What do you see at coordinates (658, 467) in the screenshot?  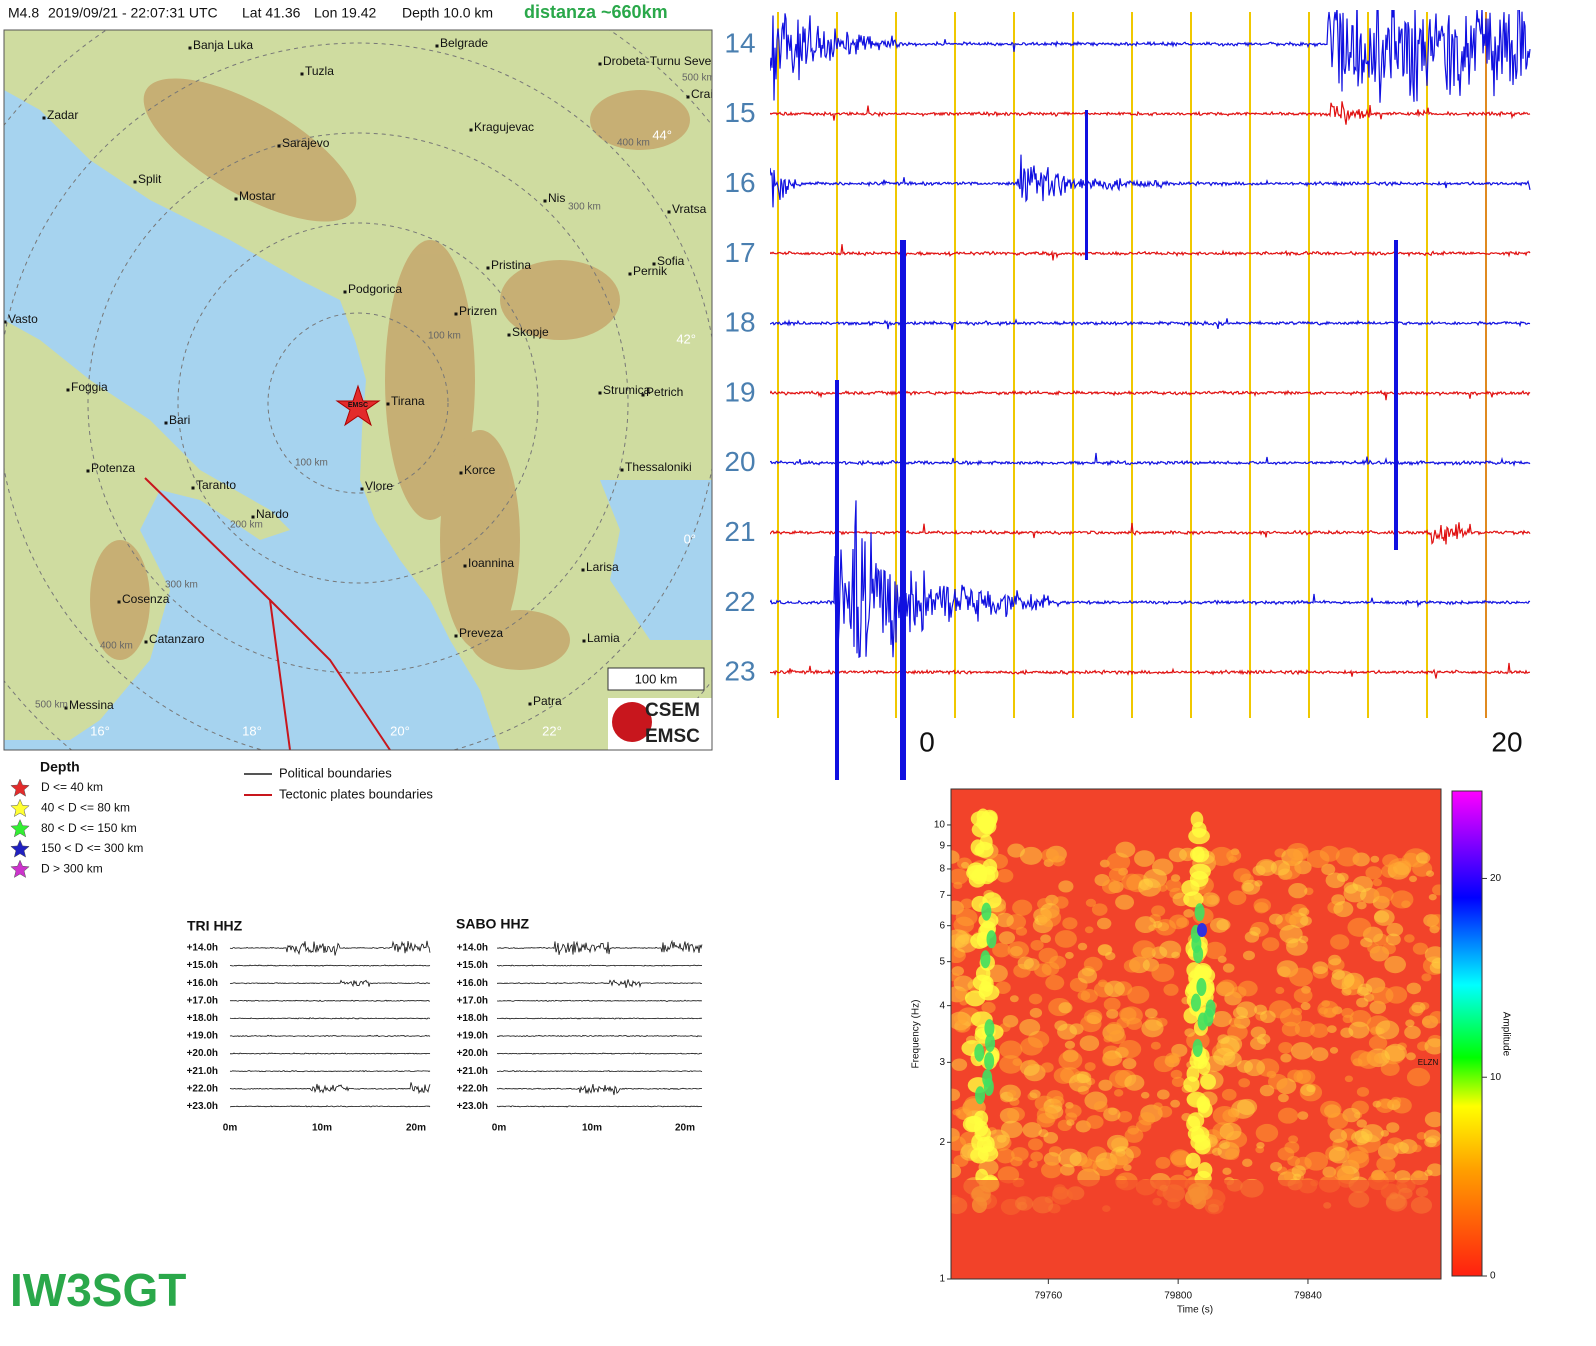 I see `city-label: Thessaloniki` at bounding box center [658, 467].